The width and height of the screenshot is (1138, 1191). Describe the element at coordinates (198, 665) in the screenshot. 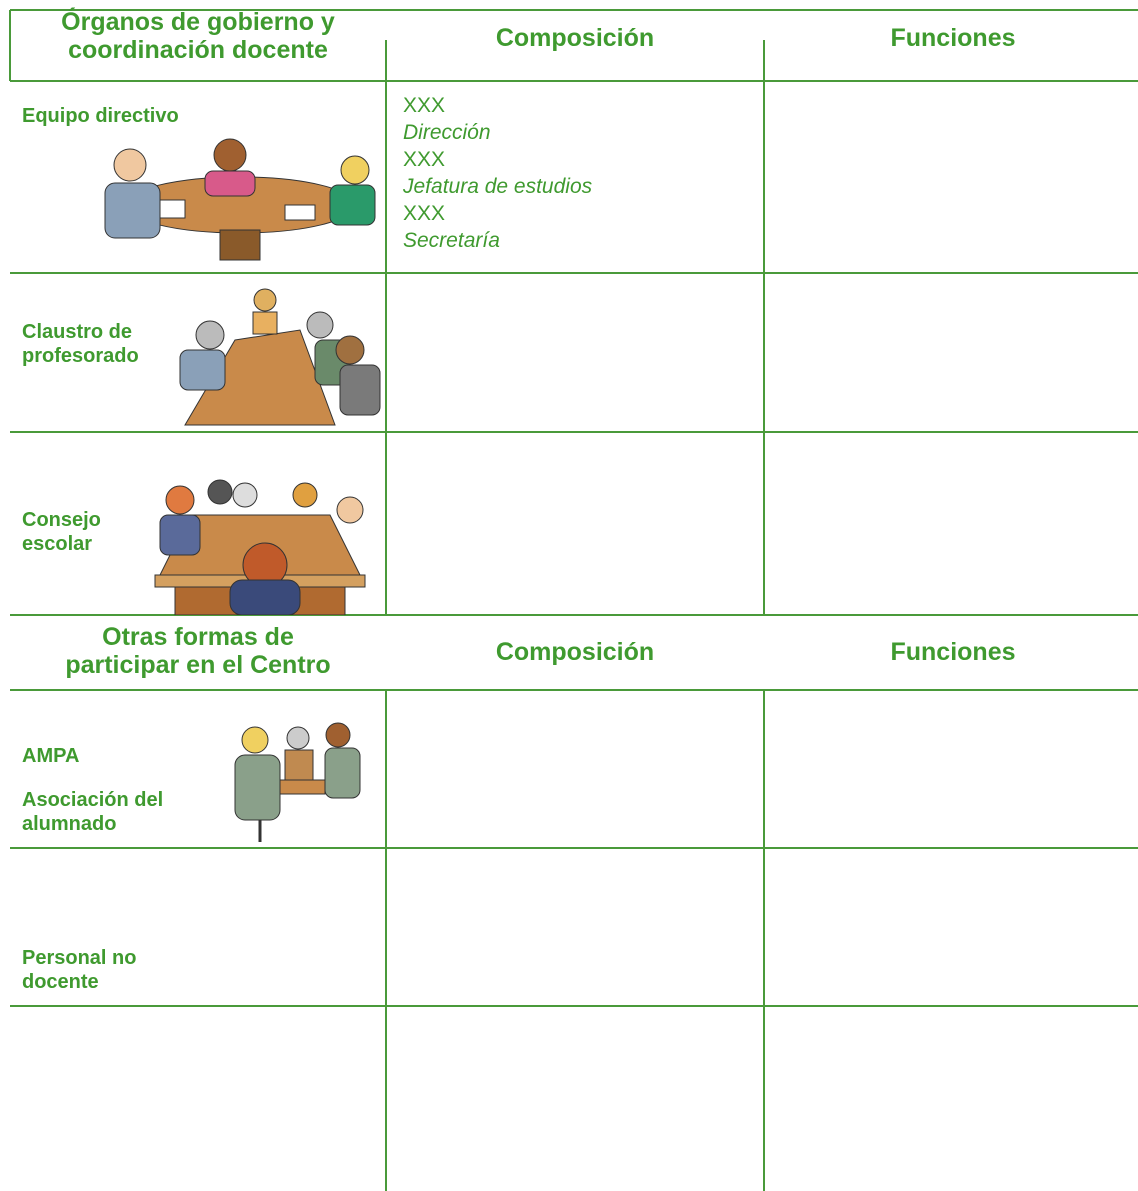

I see `header-line: participar en el Centro` at that location.